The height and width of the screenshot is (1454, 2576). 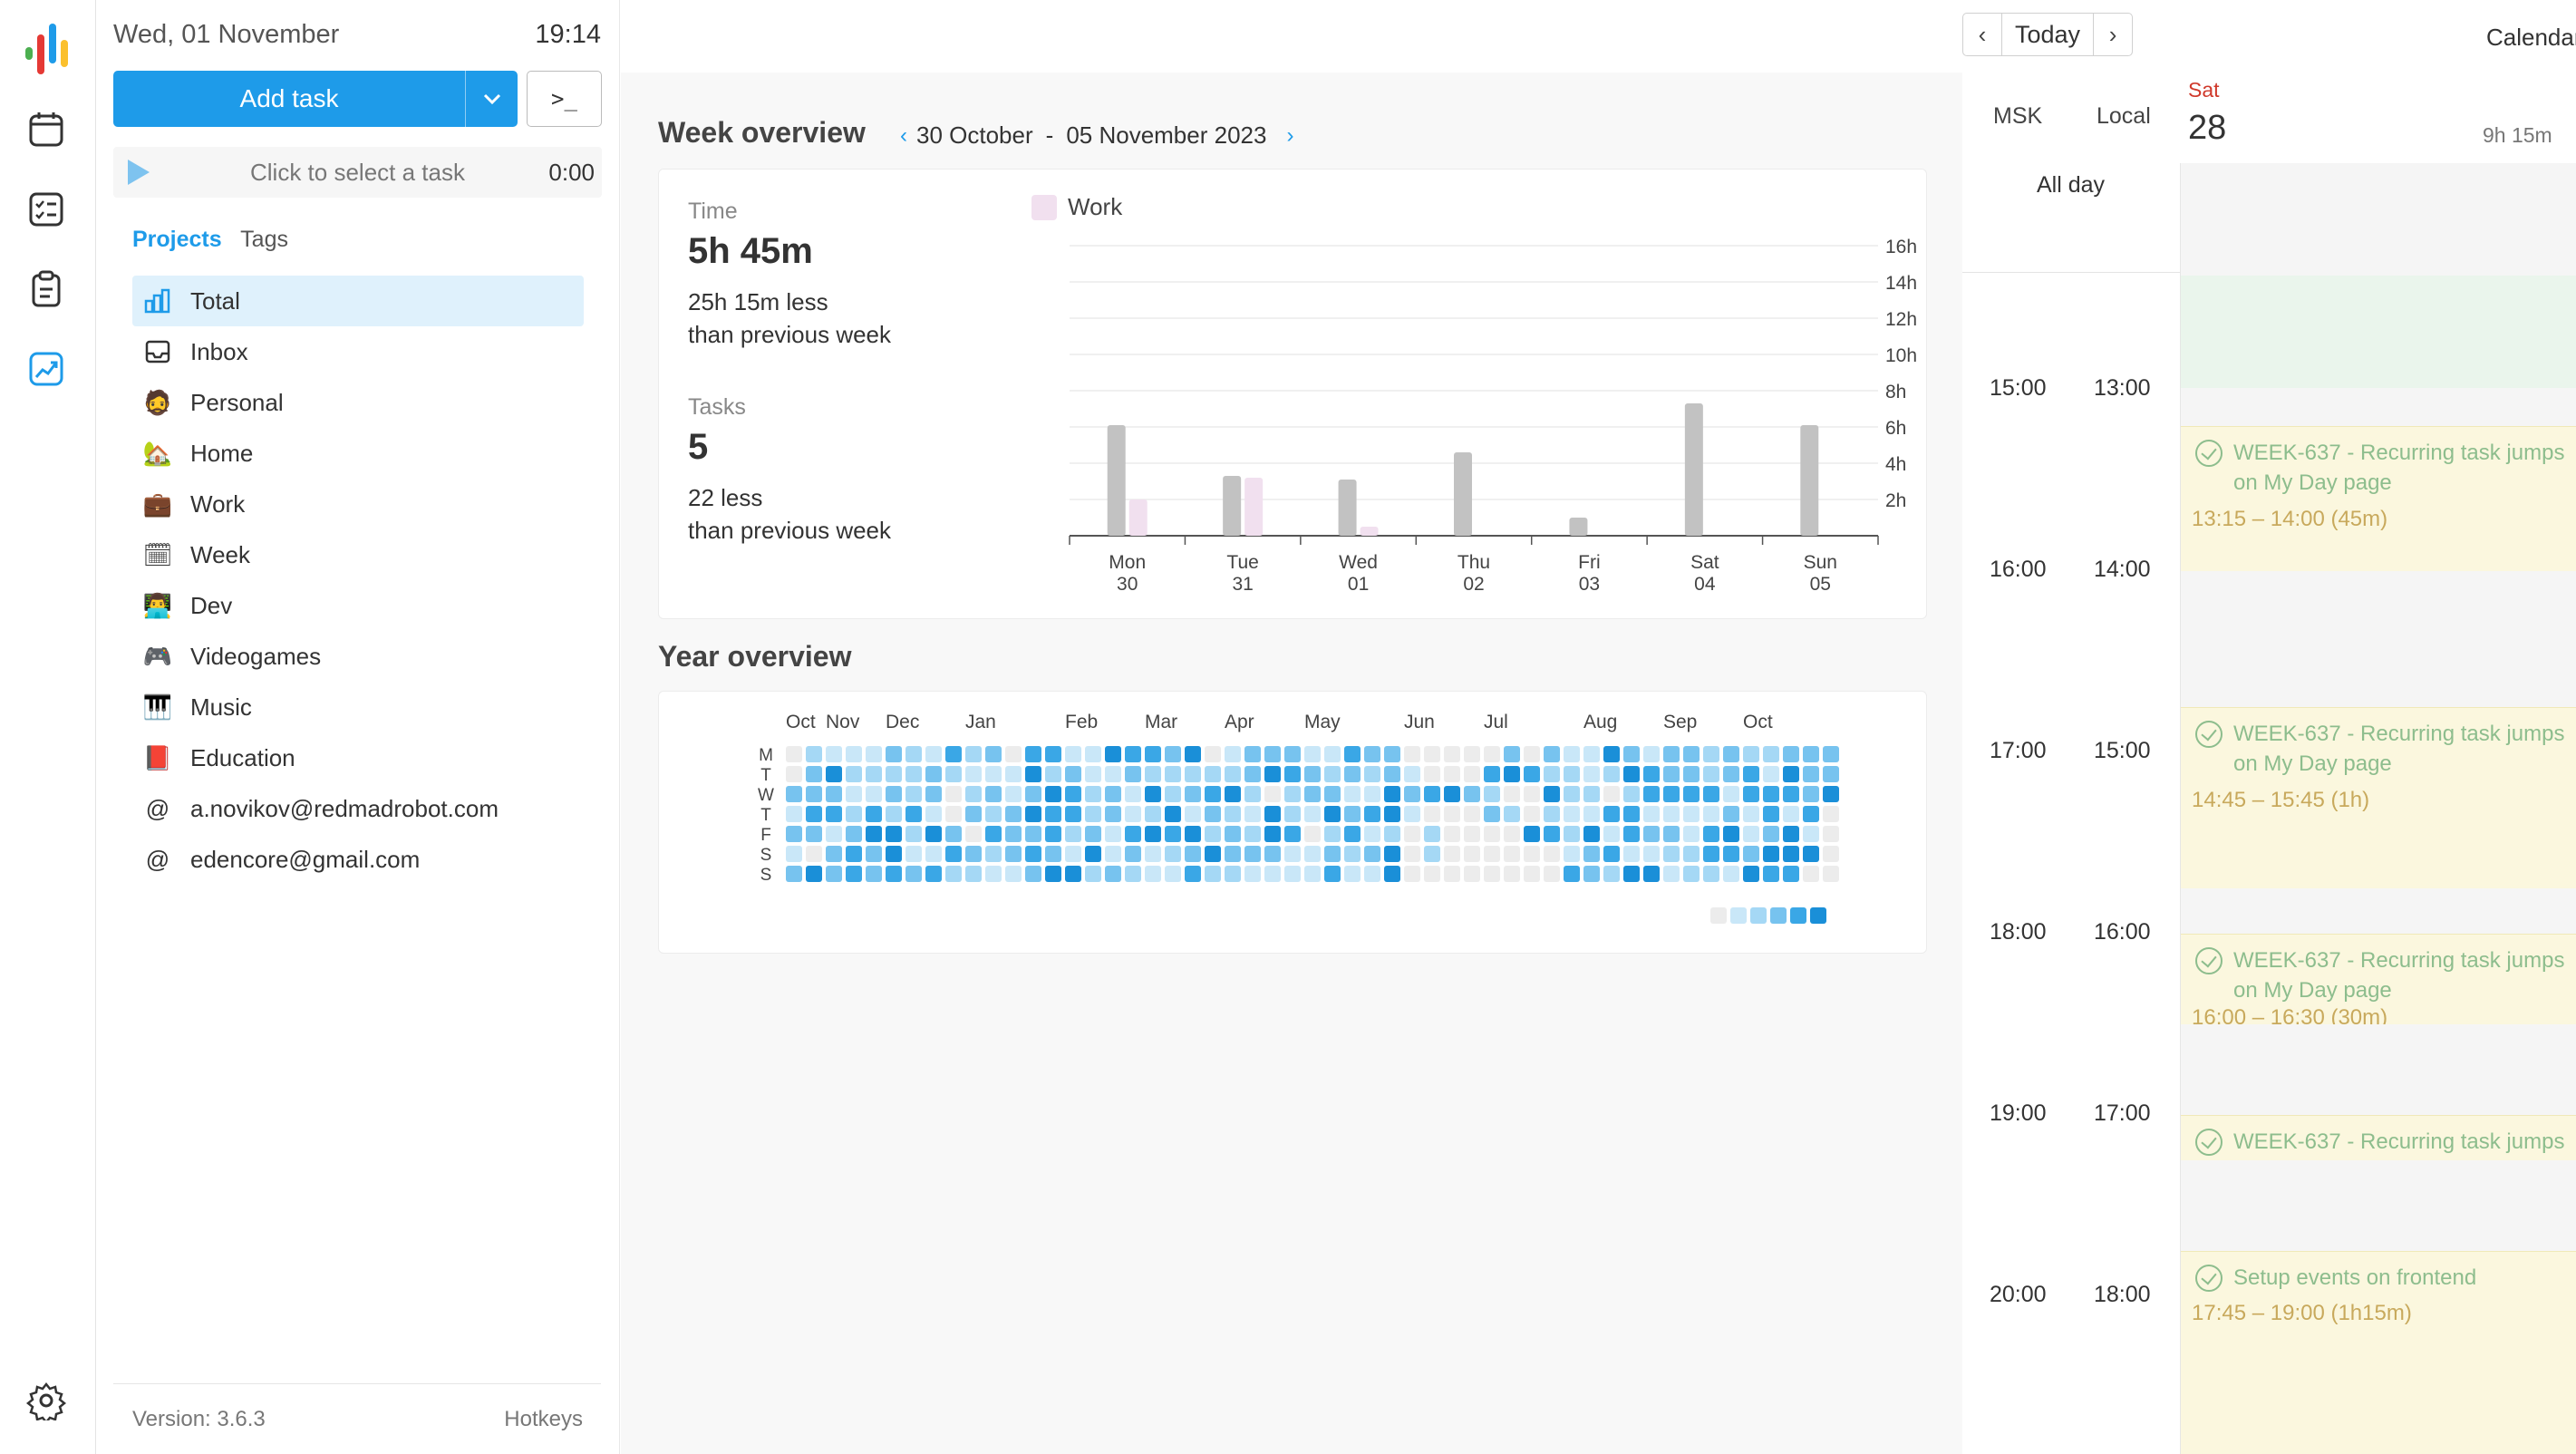 What do you see at coordinates (1680, 722) in the screenshot?
I see `month-label: Sep` at bounding box center [1680, 722].